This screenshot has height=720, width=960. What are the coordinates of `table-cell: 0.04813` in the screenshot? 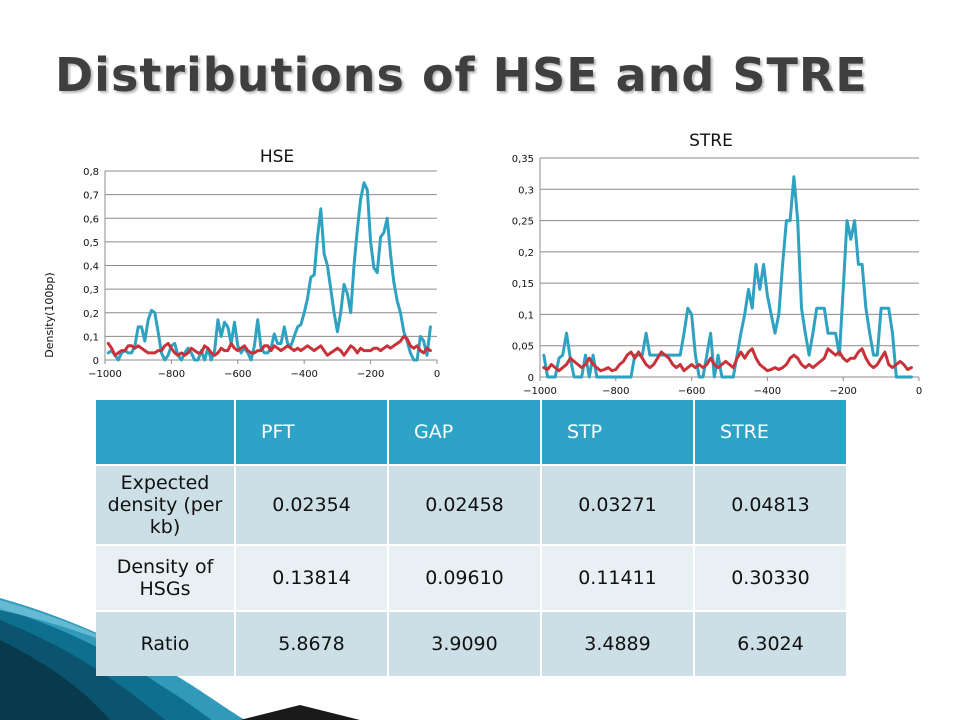 It's located at (771, 504).